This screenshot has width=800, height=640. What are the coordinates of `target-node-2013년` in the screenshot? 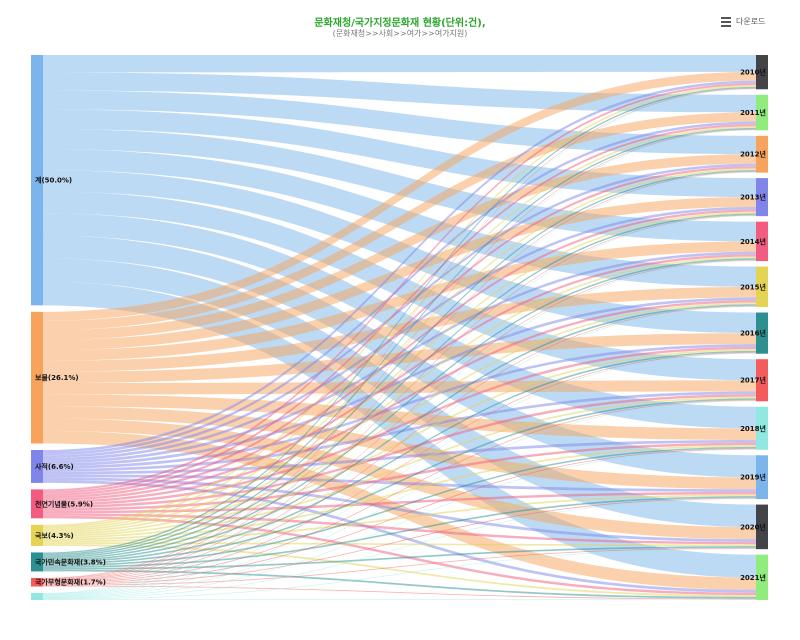 It's located at (762, 197).